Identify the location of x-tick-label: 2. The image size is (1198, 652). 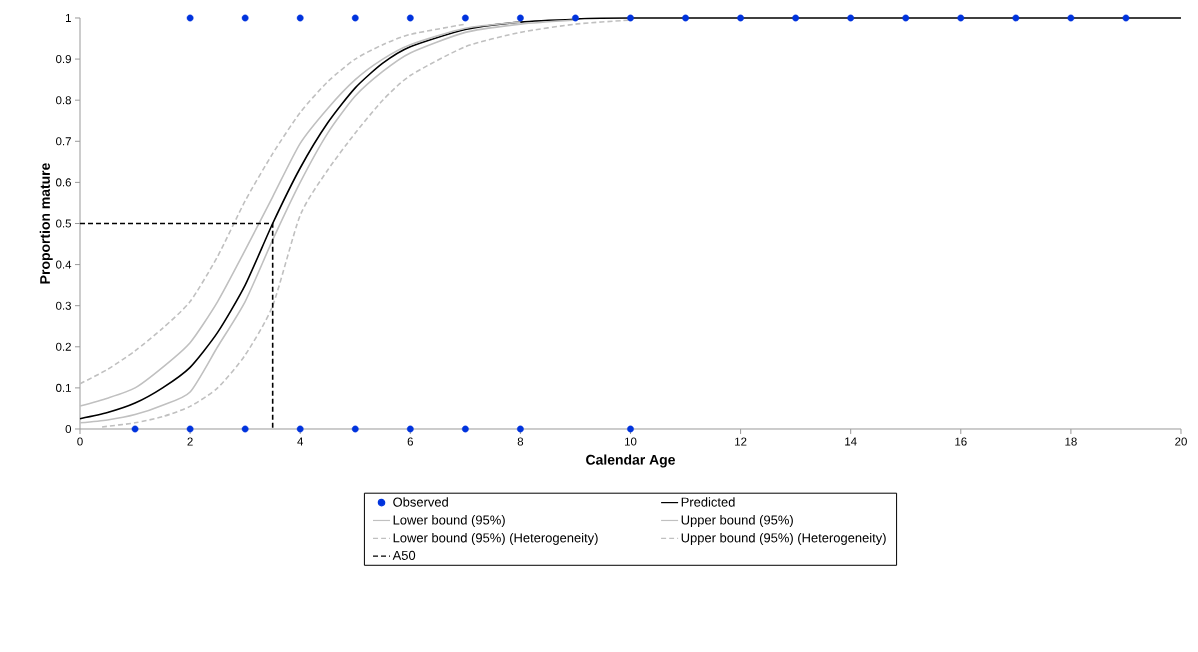
(190, 441).